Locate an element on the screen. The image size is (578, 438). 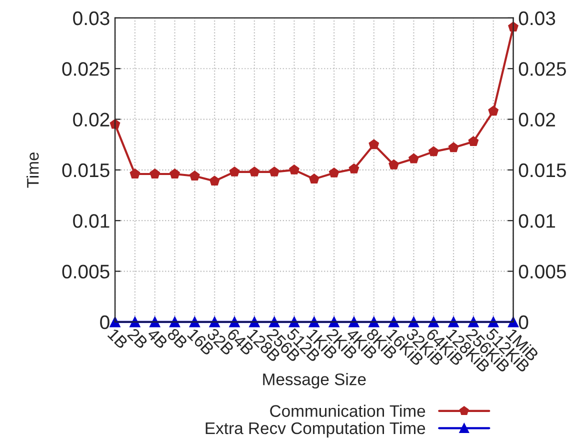
y2-tick-label: 0.005 is located at coordinates (542, 271).